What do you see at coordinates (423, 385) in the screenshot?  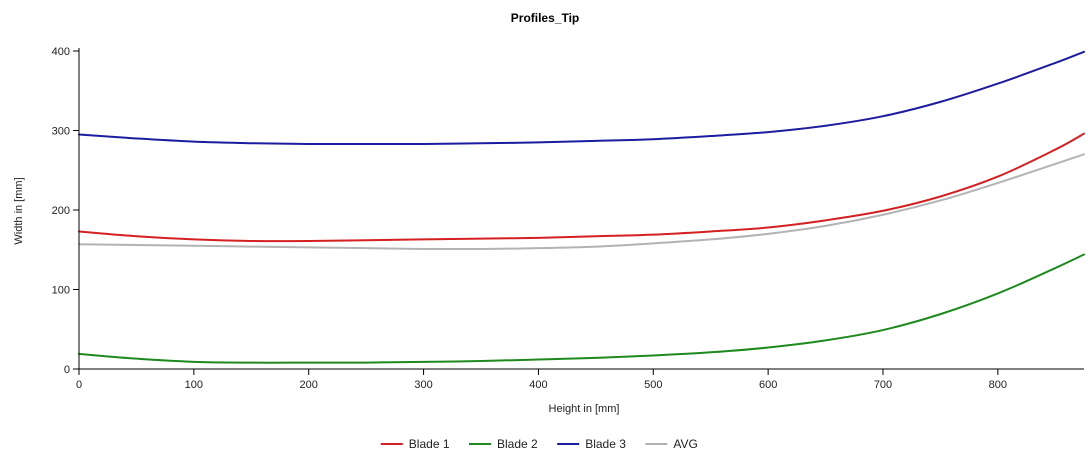 I see `x-tick-label: 300` at bounding box center [423, 385].